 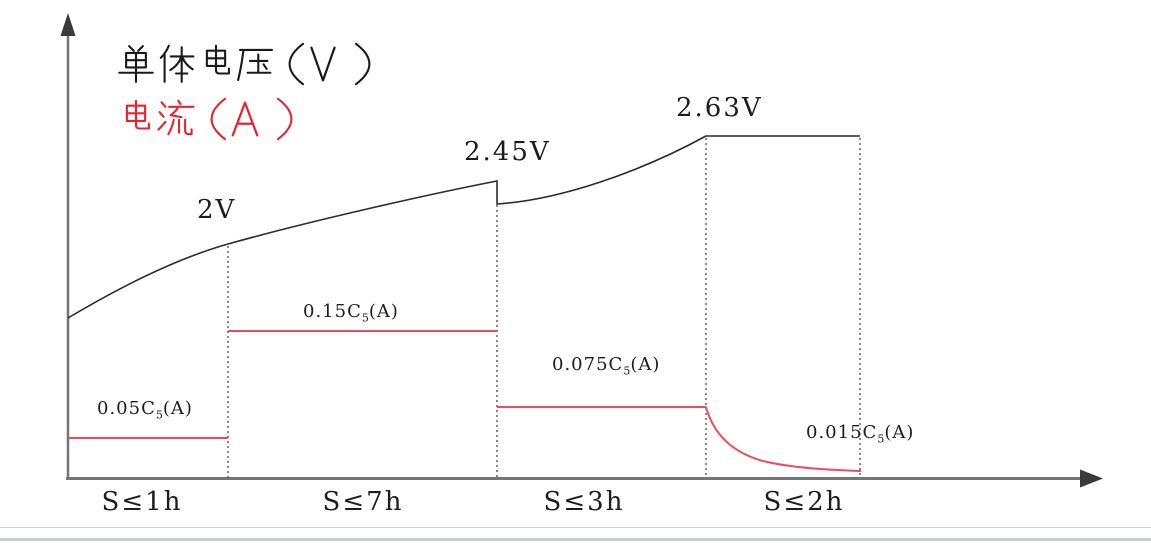 What do you see at coordinates (142, 502) in the screenshot?
I see `stage-duration-label-1: S≤1h` at bounding box center [142, 502].